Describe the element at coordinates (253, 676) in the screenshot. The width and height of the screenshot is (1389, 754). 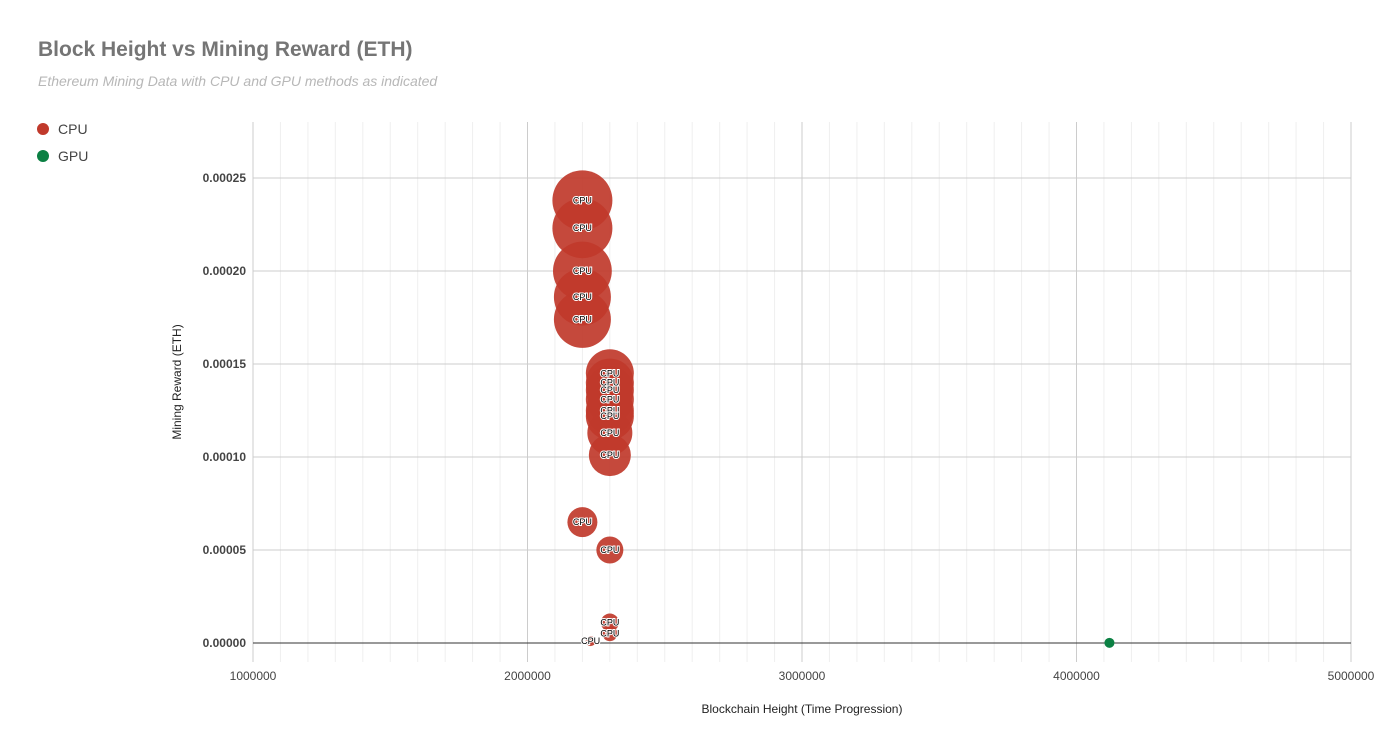
I see `x-tick-label: 1000000` at that location.